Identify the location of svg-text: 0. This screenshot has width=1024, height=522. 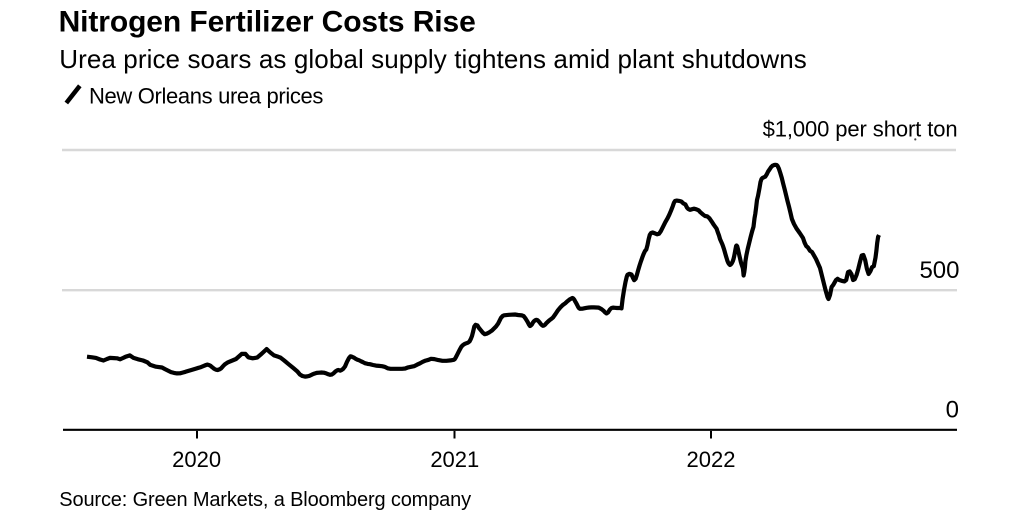
(952, 409).